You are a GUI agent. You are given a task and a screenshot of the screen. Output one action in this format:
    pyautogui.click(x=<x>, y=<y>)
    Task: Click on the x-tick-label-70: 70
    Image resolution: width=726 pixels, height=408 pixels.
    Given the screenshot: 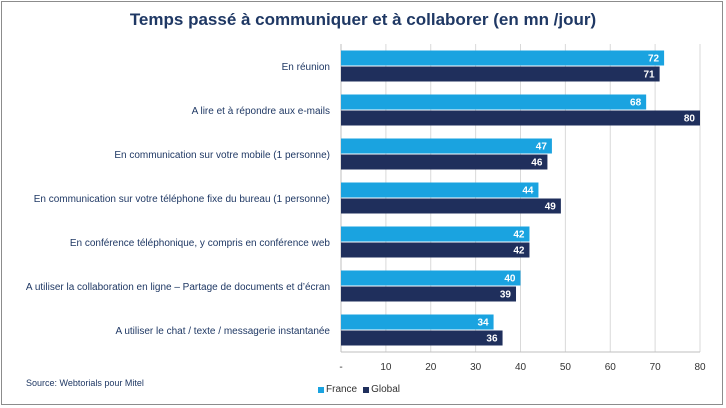 What is the action you would take?
    pyautogui.click(x=656, y=367)
    